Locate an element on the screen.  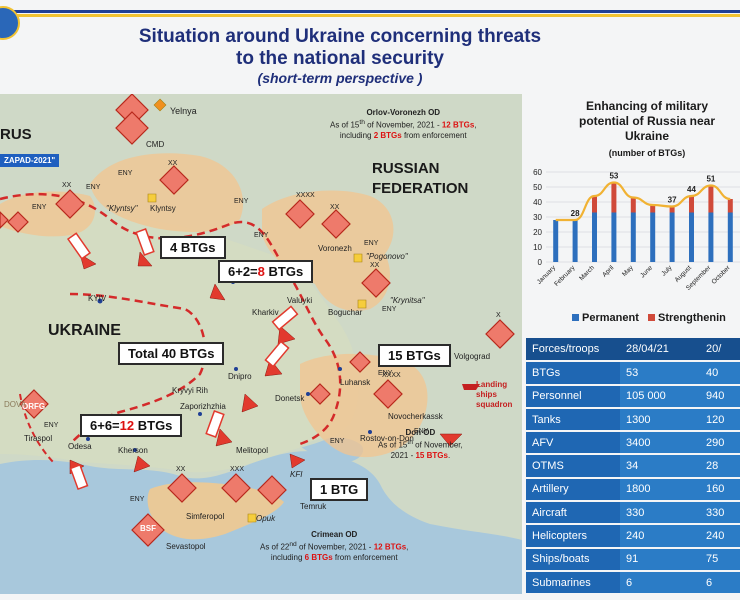
tag-eny-8: ENY is located at coordinates (385, 373).